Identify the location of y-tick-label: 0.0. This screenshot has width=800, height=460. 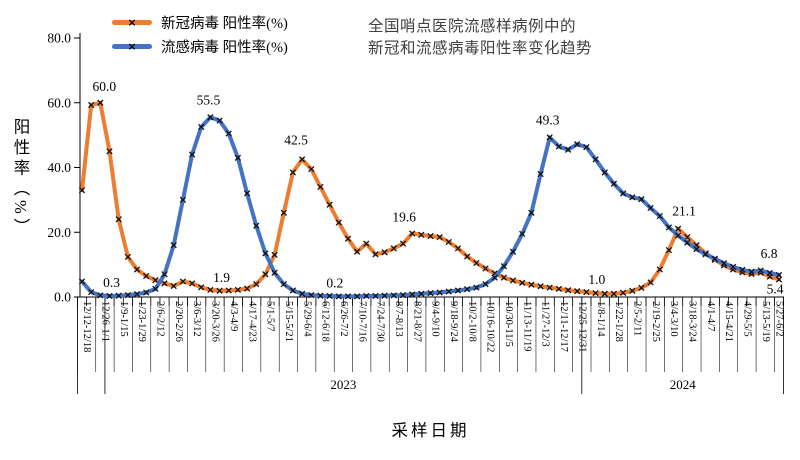
(62, 297).